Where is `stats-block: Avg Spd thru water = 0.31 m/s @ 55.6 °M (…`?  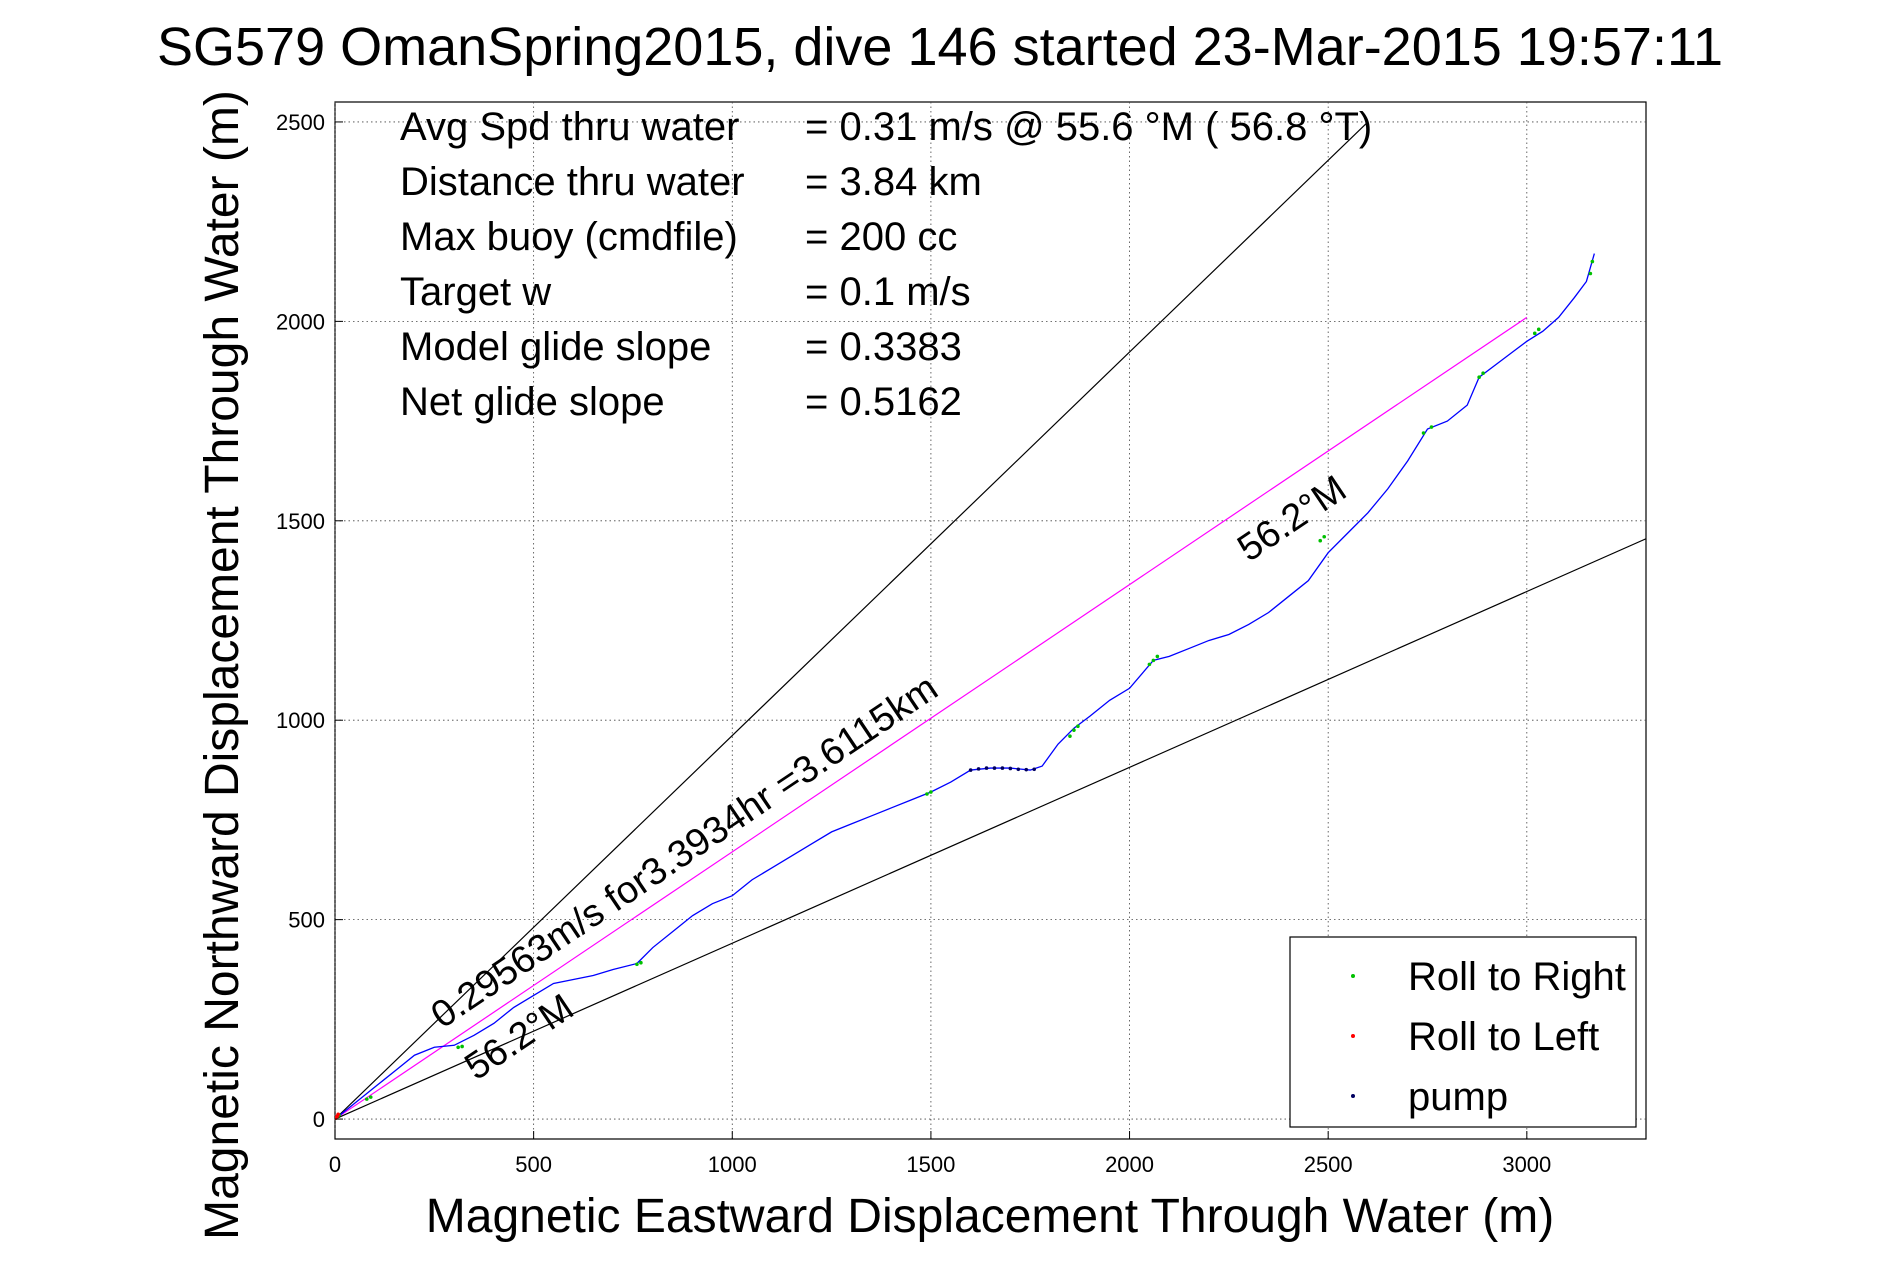
stats-block: Avg Spd thru water = 0.31 m/s @ 55.6 °M (… is located at coordinates (886, 264).